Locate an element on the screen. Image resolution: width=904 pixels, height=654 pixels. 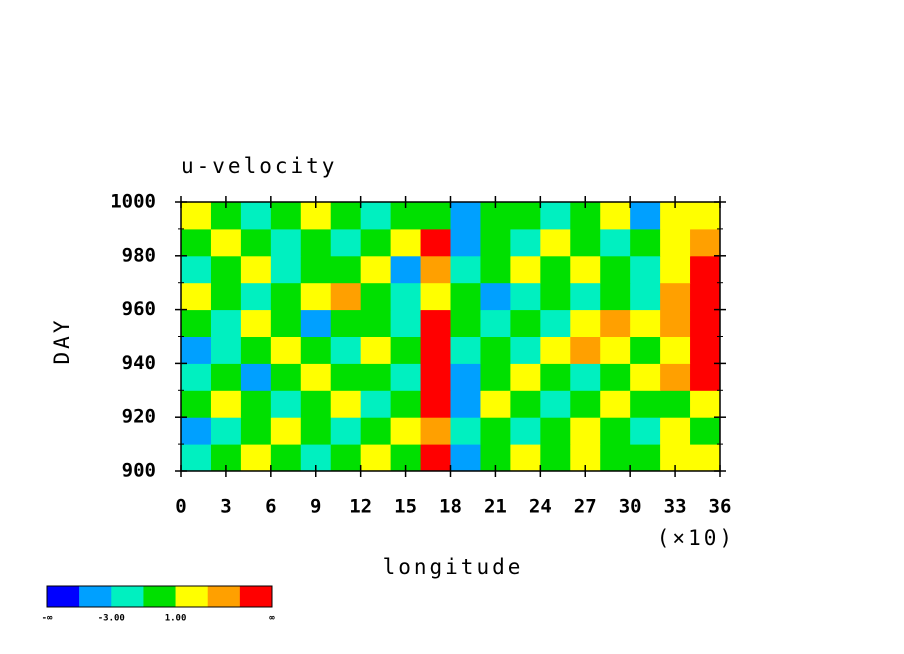
x-tick-label: 36 is located at coordinates (720, 507).